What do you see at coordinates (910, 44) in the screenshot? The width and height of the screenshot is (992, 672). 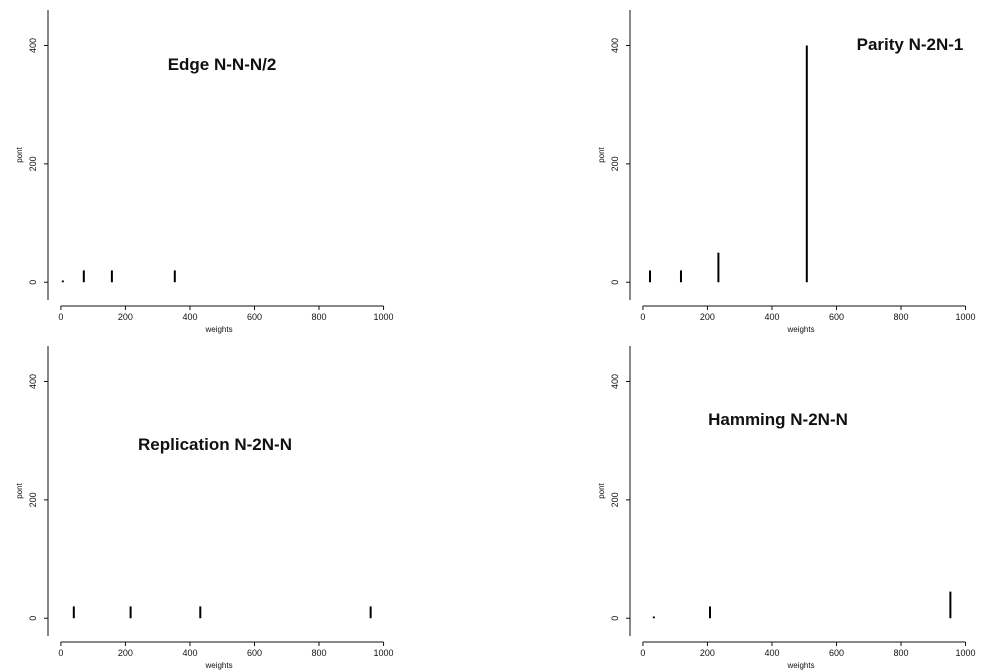 I see `chart-title: Parity N-2N-1` at bounding box center [910, 44].